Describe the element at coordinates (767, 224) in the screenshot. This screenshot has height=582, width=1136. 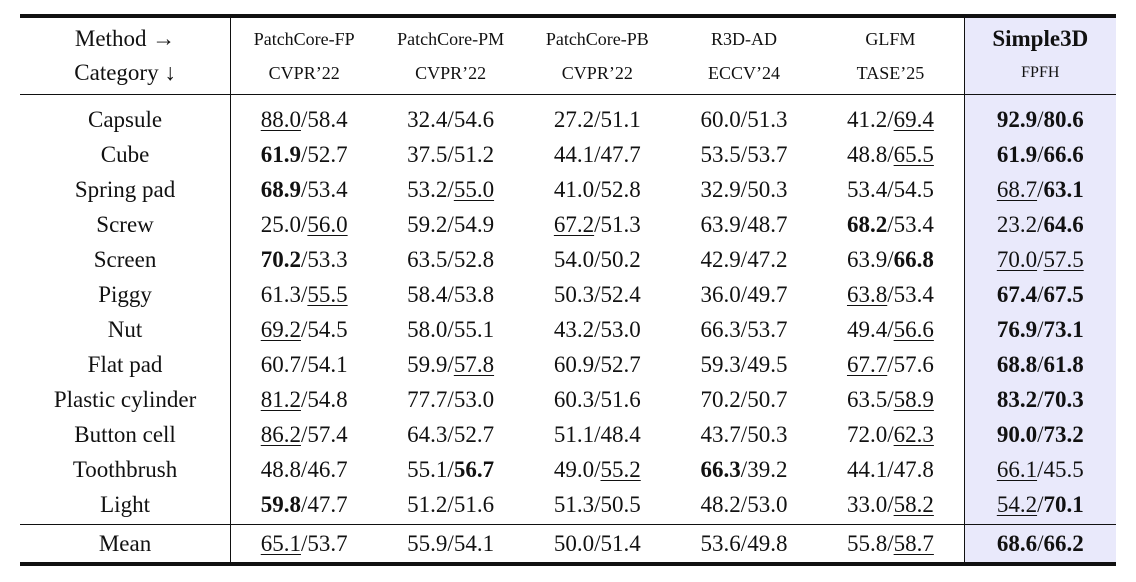
I see `score-value-second: 48.7` at that location.